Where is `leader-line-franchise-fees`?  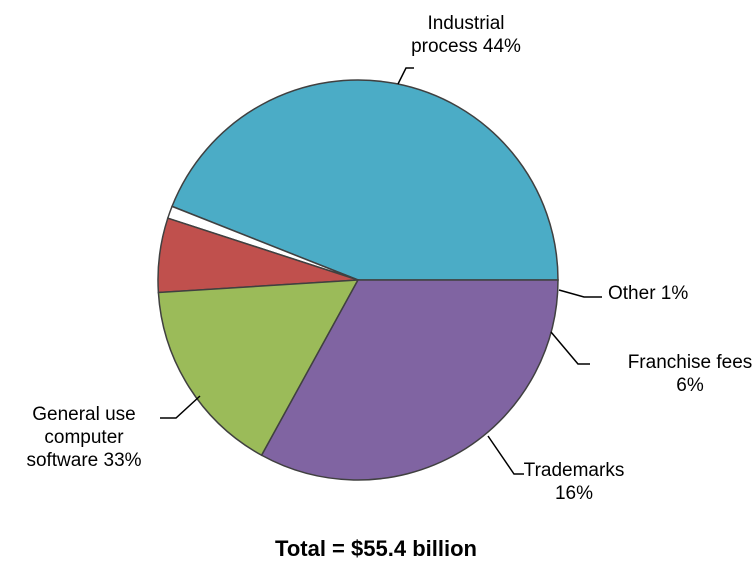 leader-line-franchise-fees is located at coordinates (570, 348).